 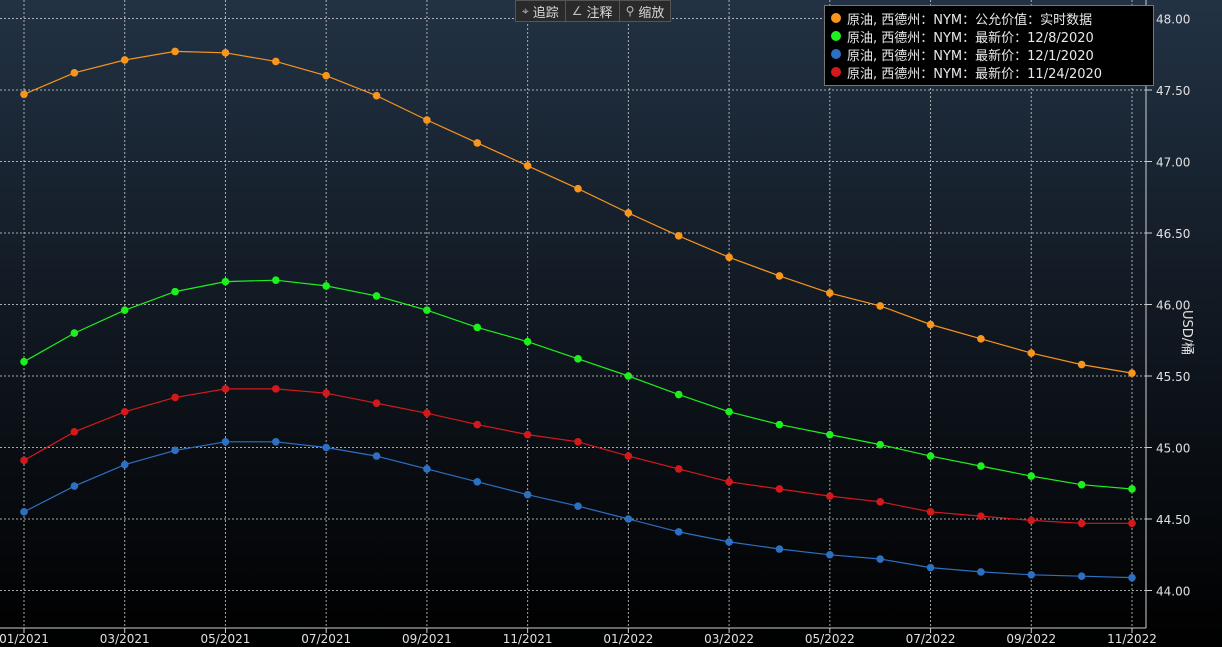 I want to click on track-button: ⌖ 追踪, so click(x=541, y=11).